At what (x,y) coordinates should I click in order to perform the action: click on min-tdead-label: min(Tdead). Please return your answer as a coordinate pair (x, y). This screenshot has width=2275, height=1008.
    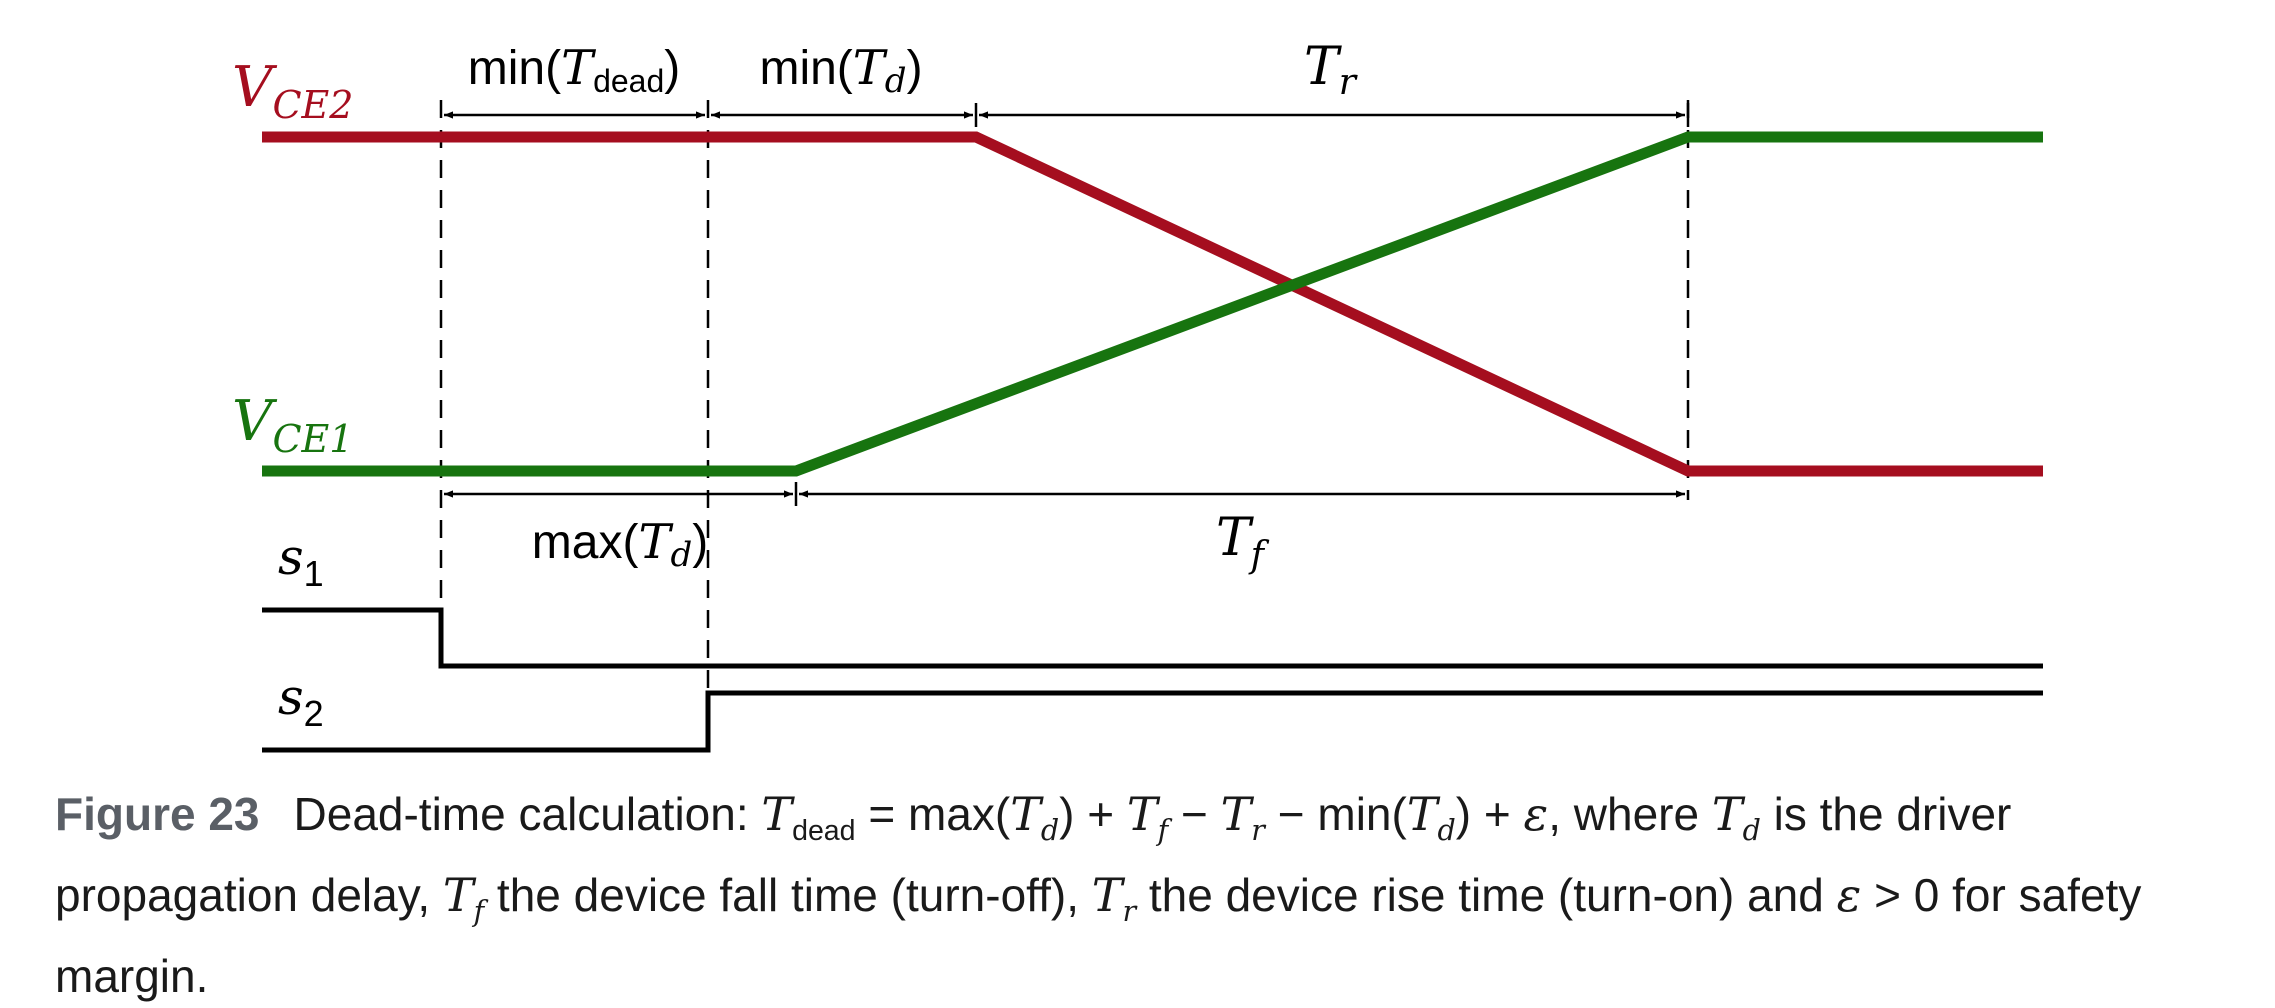
    Looking at the image, I should click on (574, 69).